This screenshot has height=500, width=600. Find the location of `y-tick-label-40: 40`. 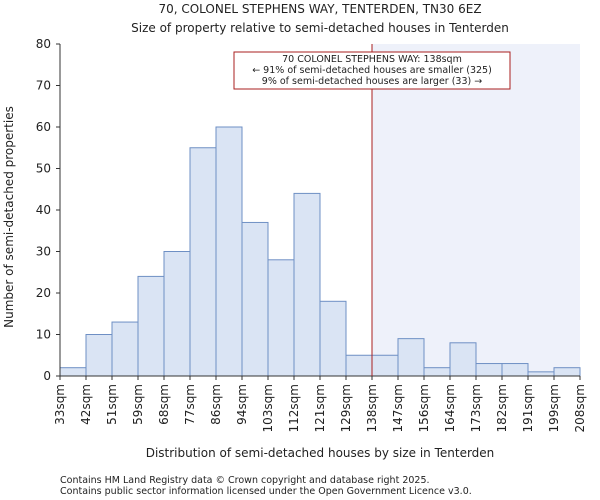

y-tick-label-40: 40 is located at coordinates (43, 210).